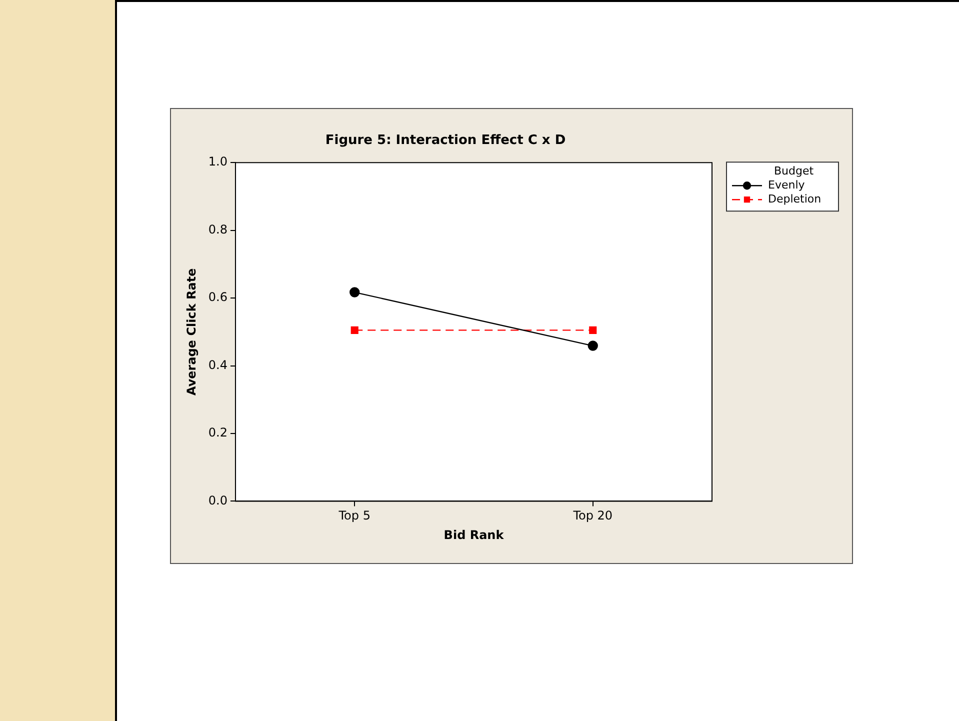 Image resolution: width=959 pixels, height=721 pixels. Describe the element at coordinates (218, 500) in the screenshot. I see `y-tick-label: 0.0` at that location.